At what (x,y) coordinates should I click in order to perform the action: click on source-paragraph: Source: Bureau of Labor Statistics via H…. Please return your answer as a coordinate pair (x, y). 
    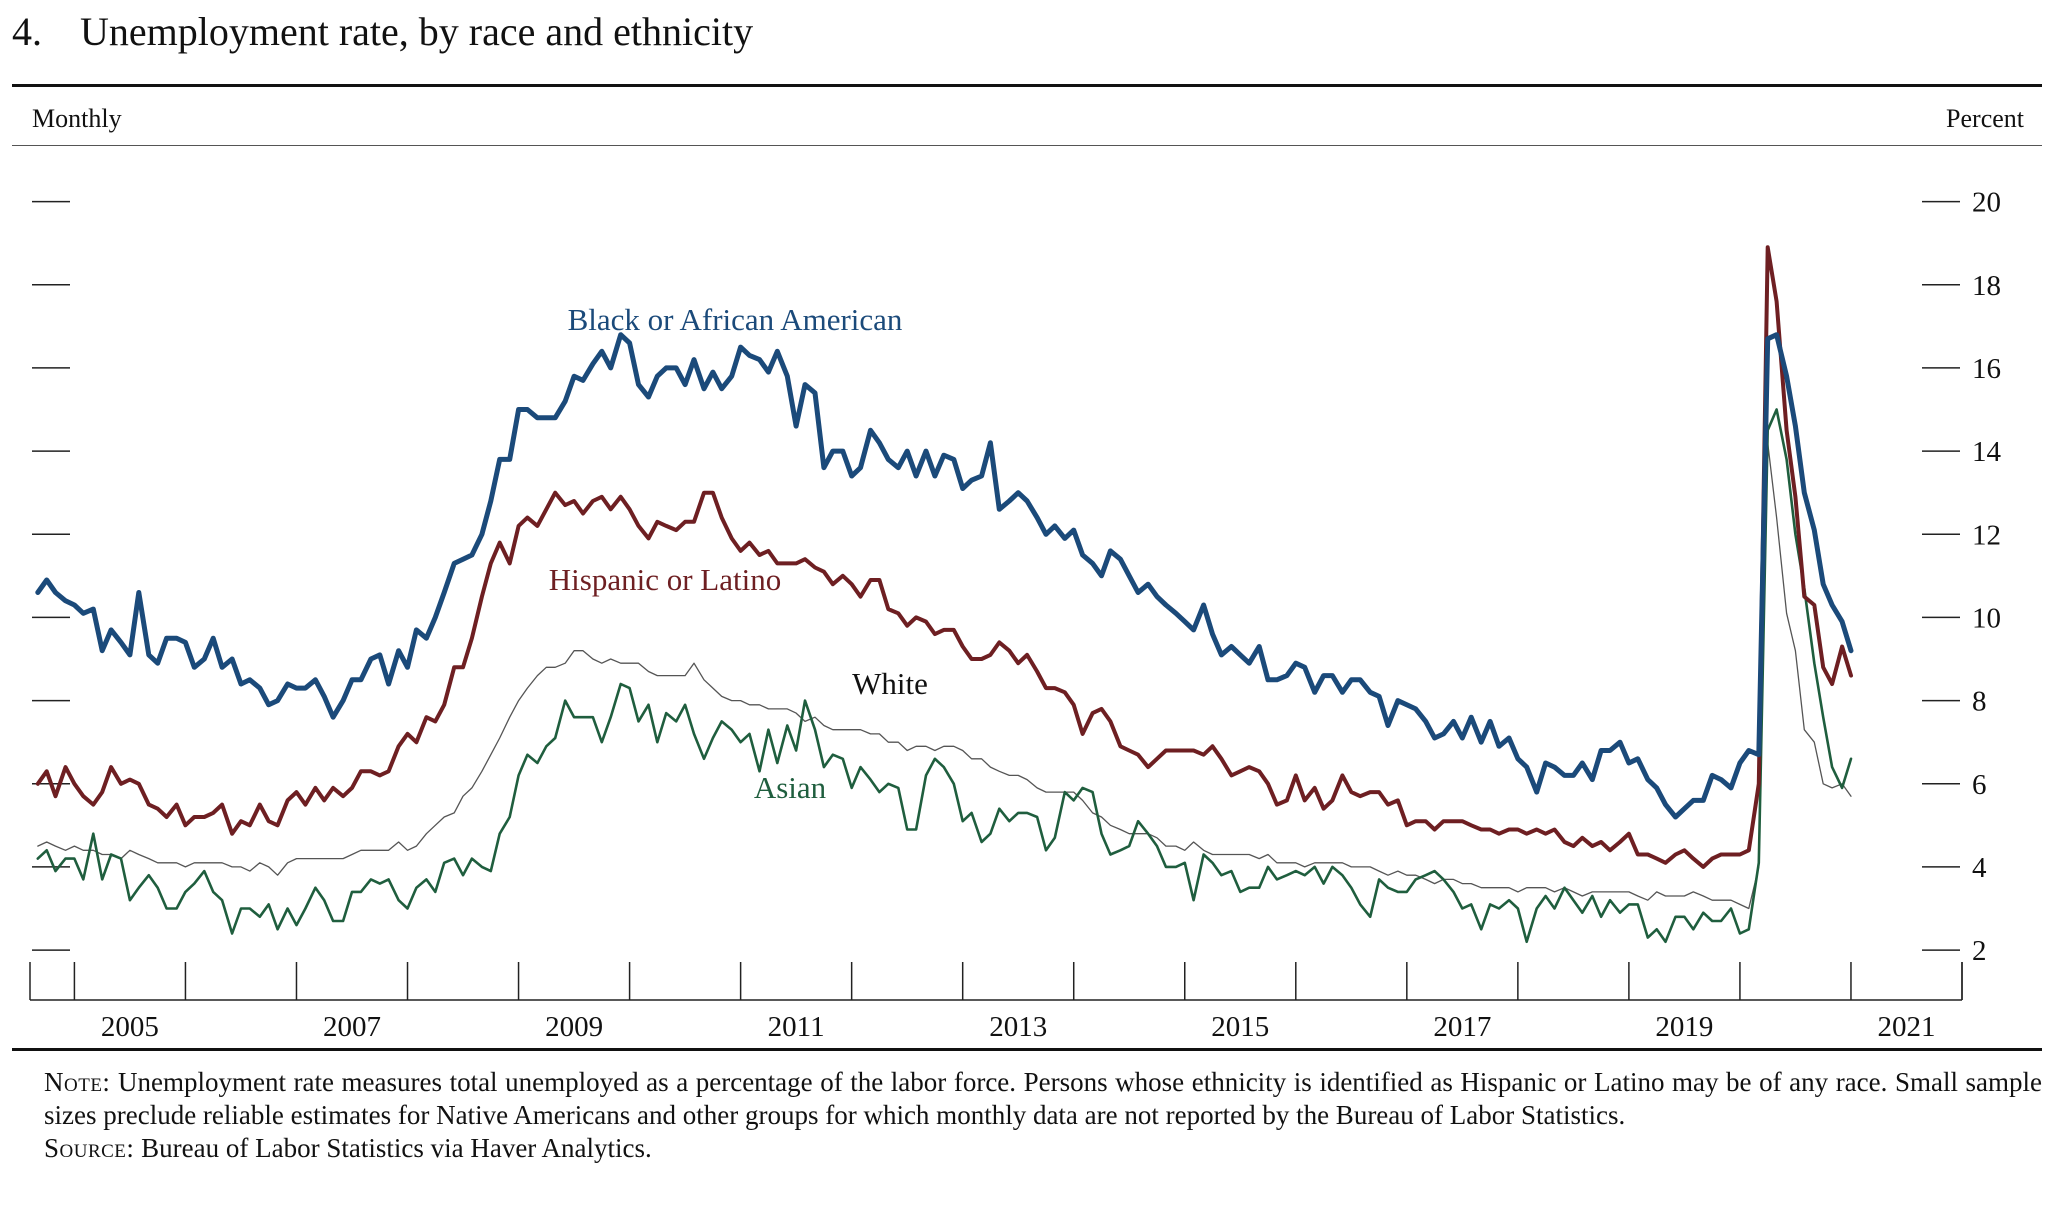
    Looking at the image, I should click on (1027, 1148).